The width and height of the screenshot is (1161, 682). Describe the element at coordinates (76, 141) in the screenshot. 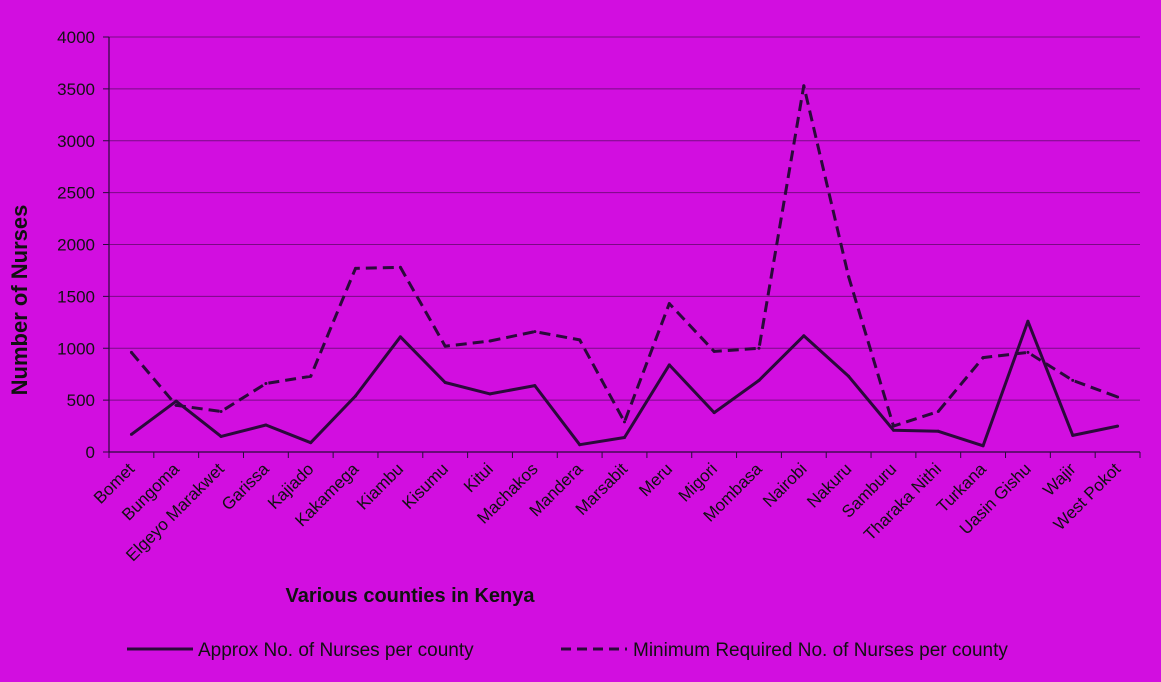

I see `y-tick-label: 3000` at that location.